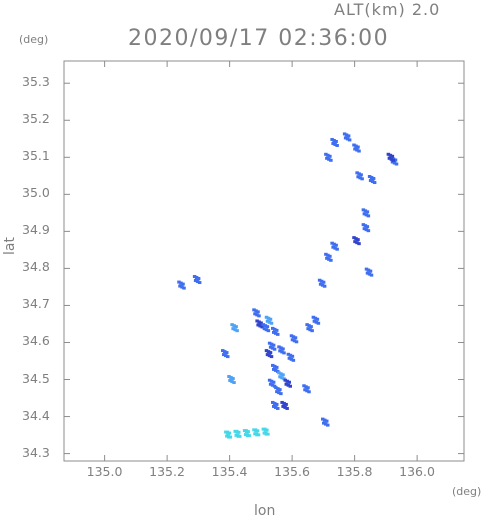  Describe the element at coordinates (36, 415) in the screenshot. I see `y-tick-label: 34.4` at that location.